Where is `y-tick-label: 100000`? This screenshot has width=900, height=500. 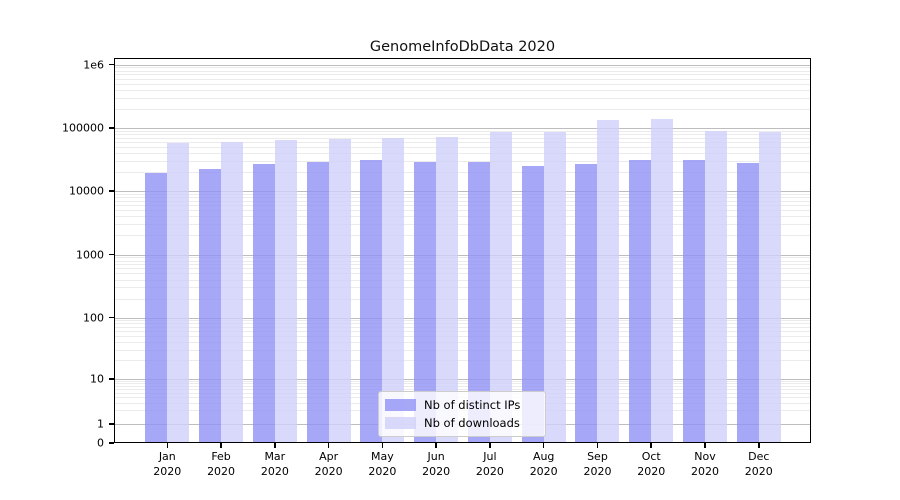 y-tick-label: 100000 is located at coordinates (83, 128).